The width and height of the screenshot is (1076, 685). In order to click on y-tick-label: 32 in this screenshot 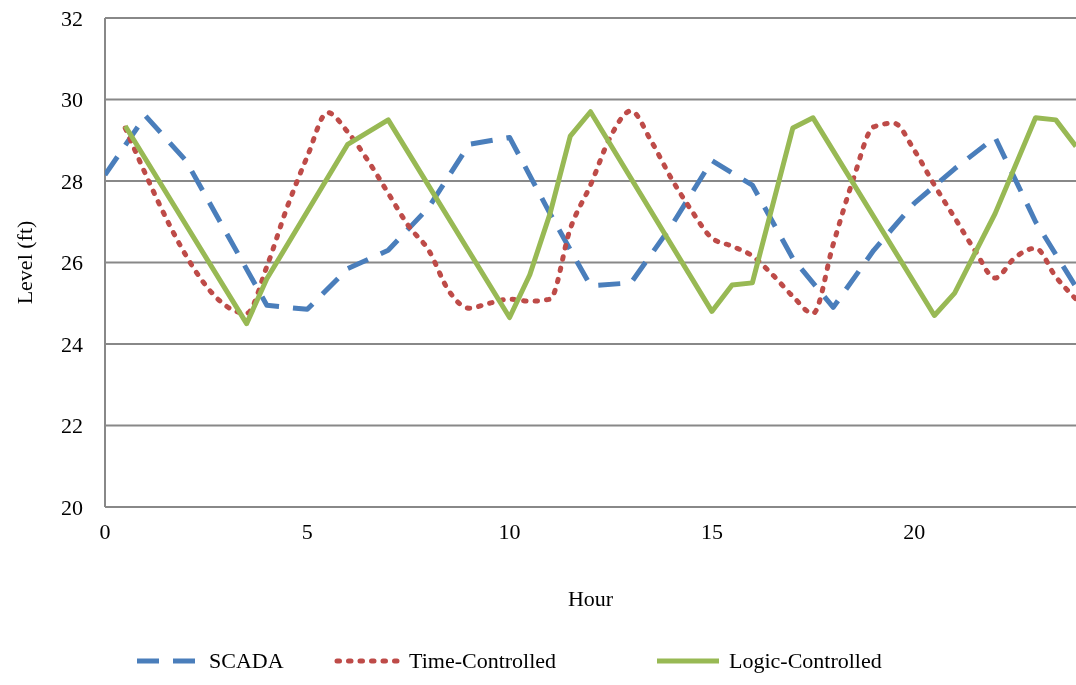, I will do `click(72, 18)`.